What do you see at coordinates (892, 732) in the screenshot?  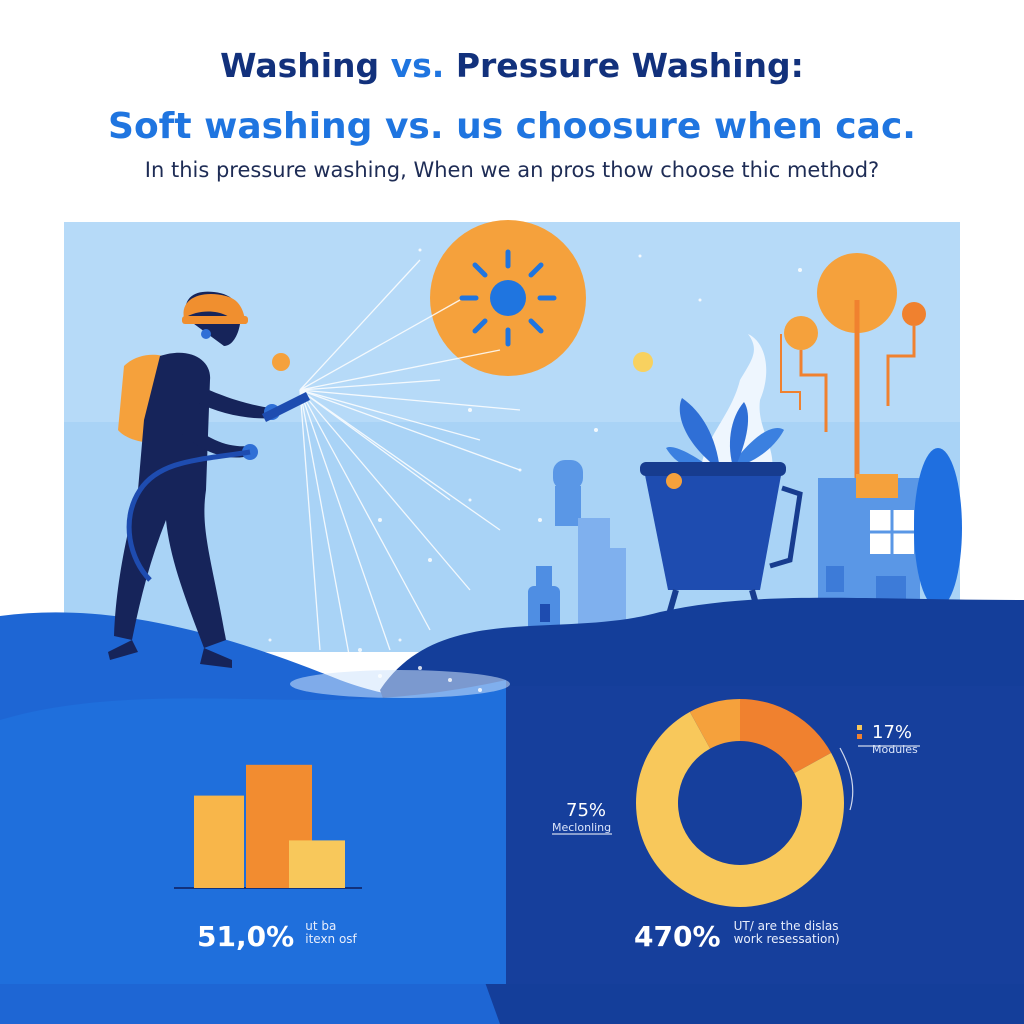 I see `donut-label-top-value: 17%` at bounding box center [892, 732].